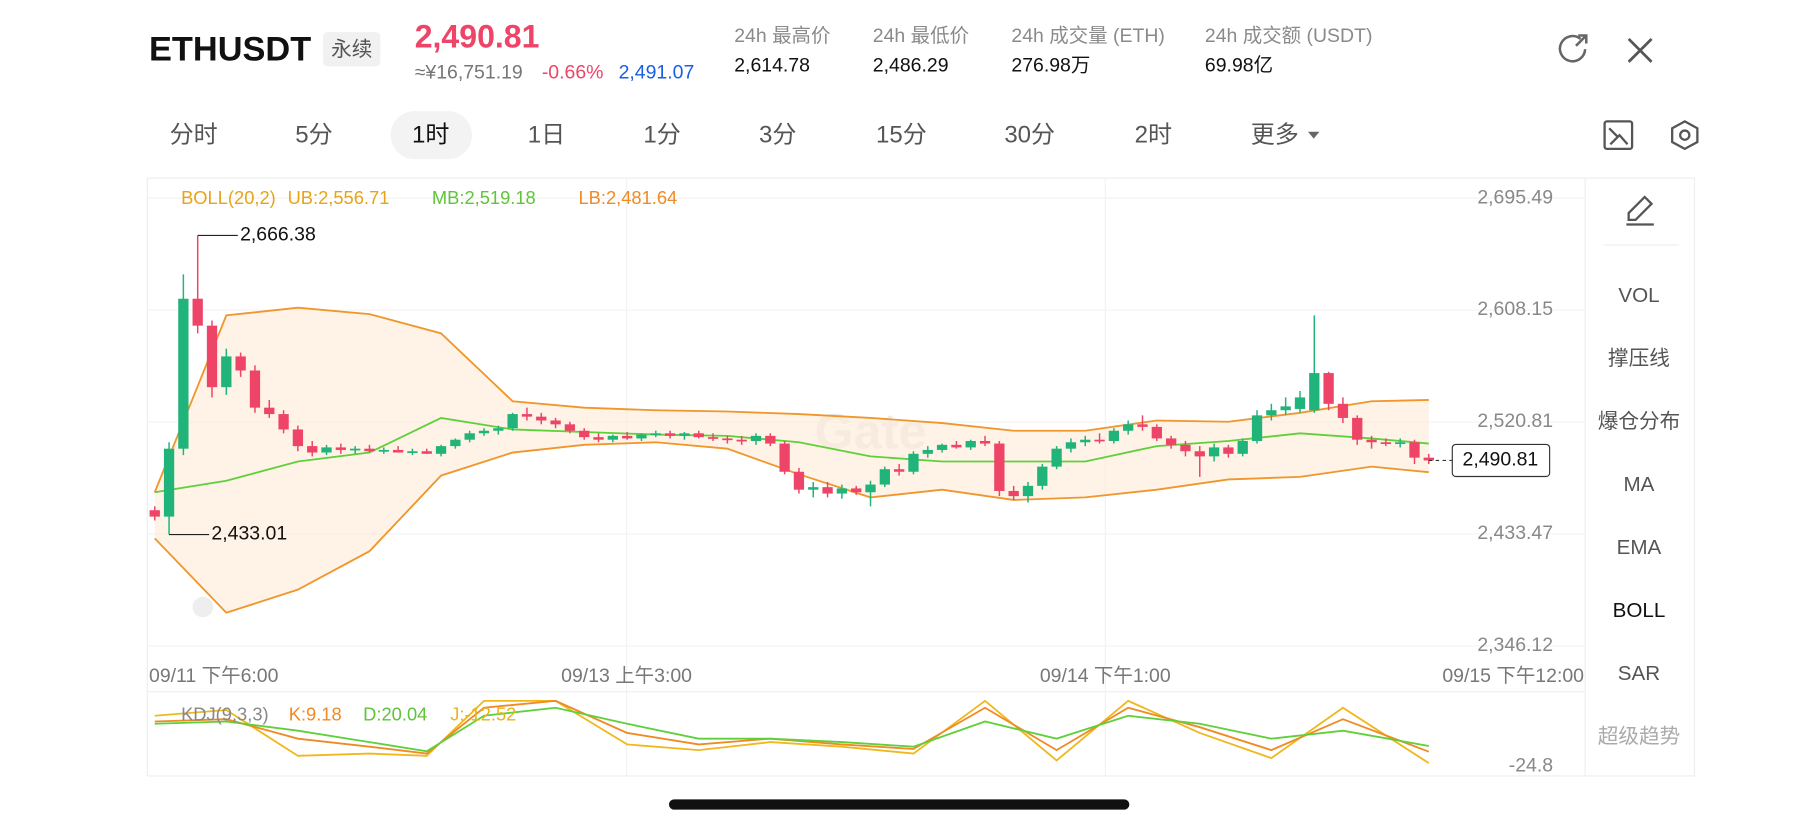  Describe the element at coordinates (1639, 736) in the screenshot. I see `side-item: 超级趋势` at that location.